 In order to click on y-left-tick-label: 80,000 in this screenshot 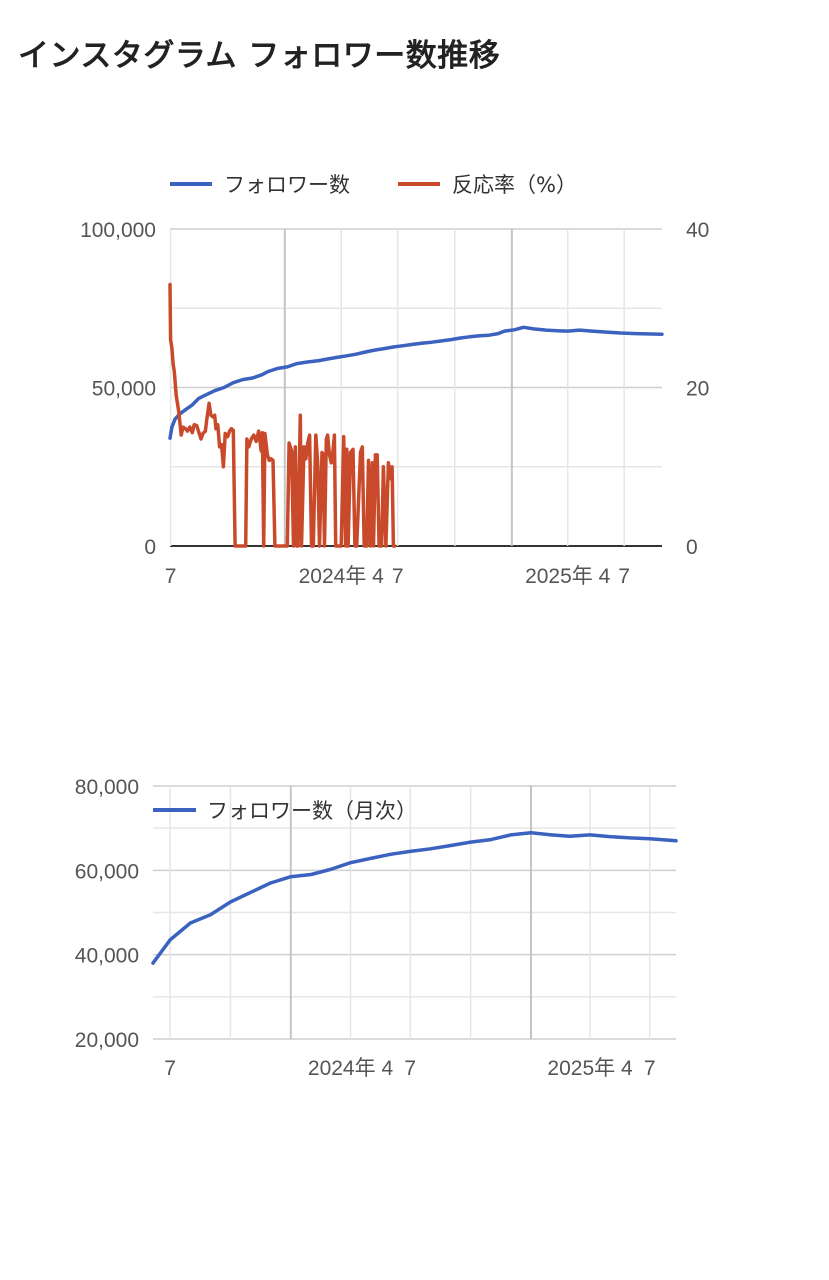, I will do `click(107, 787)`.